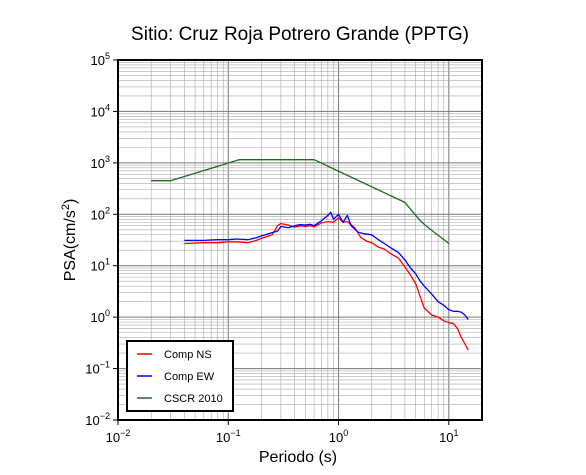 The height and width of the screenshot is (475, 586). Describe the element at coordinates (118, 436) in the screenshot. I see `x-tick-label: 10⁻²` at that location.